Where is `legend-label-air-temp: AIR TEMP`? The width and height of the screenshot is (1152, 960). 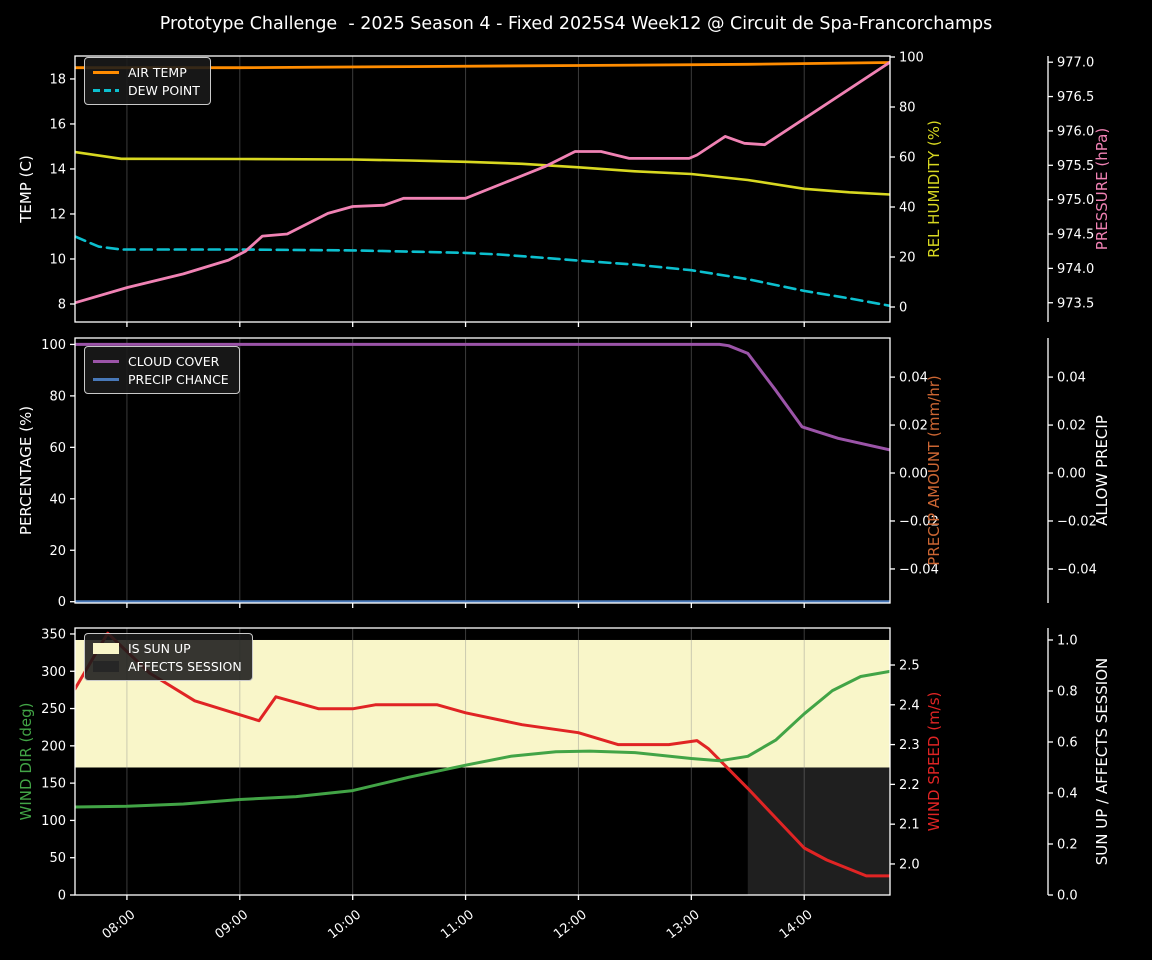 legend-label-air-temp: AIR TEMP is located at coordinates (157, 72).